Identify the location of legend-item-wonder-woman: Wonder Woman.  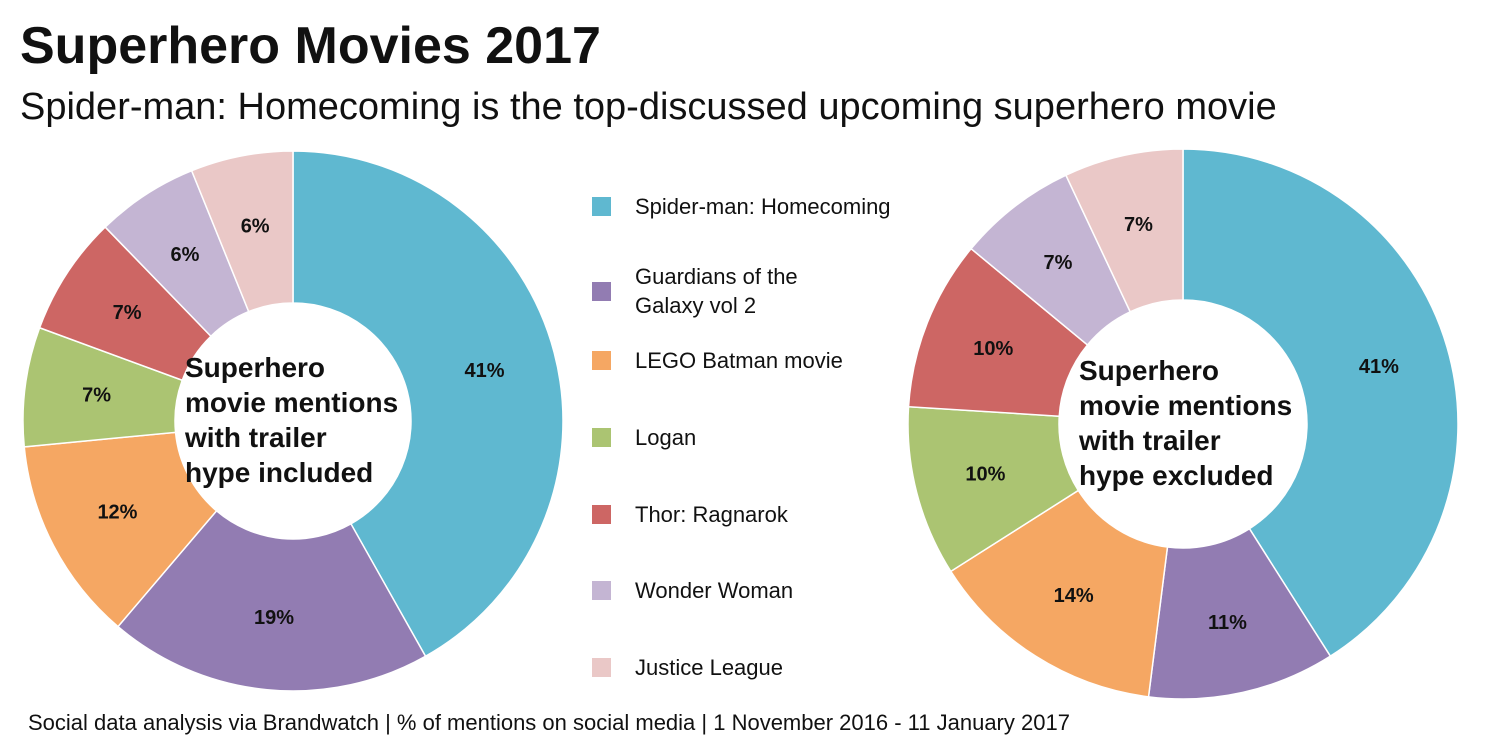
(692, 590).